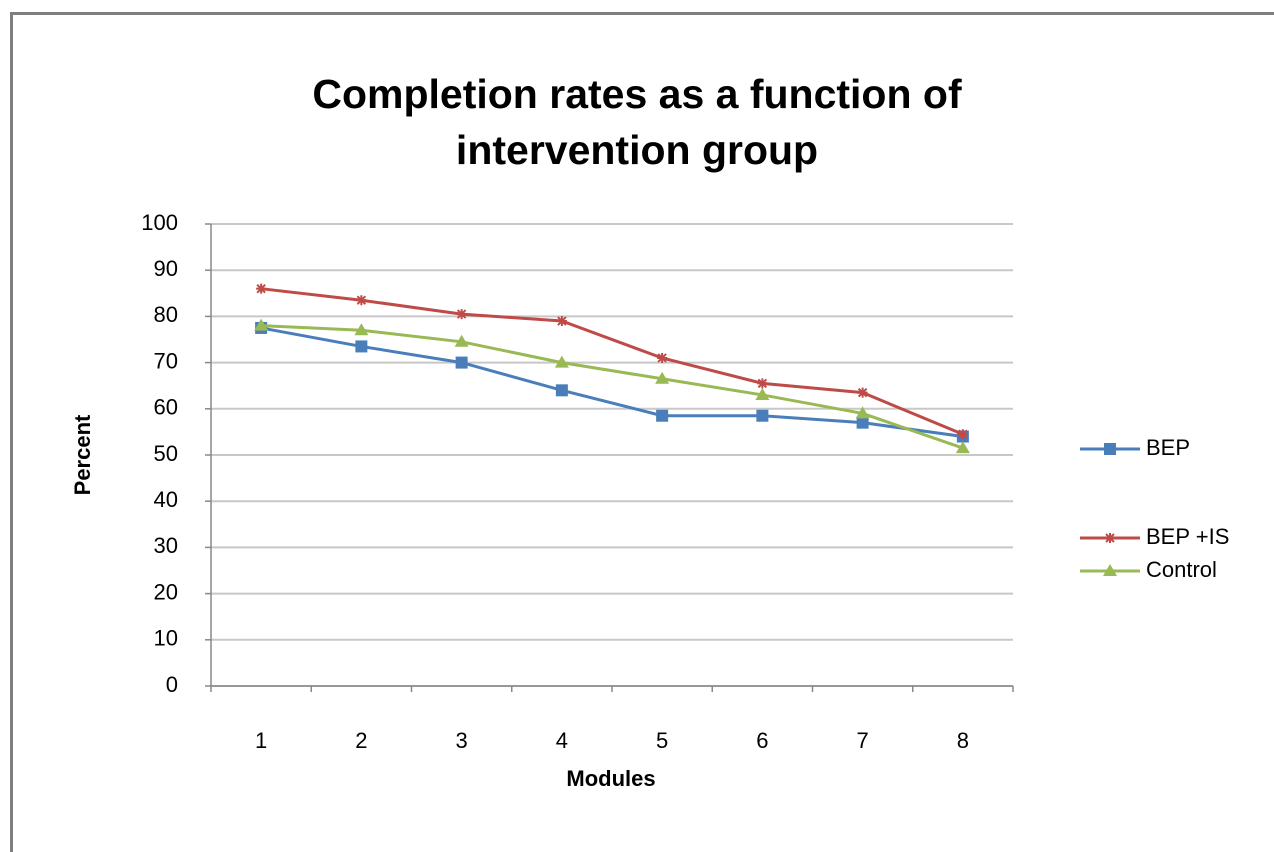  What do you see at coordinates (166, 314) in the screenshot?
I see `y-tick-label: 80` at bounding box center [166, 314].